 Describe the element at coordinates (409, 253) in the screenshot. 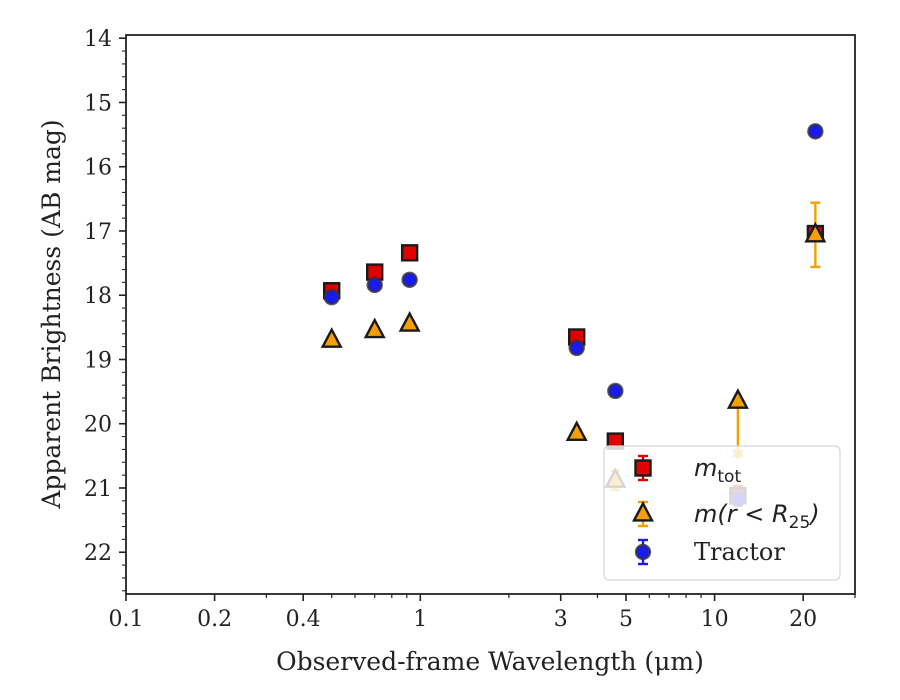

I see `square-point` at that location.